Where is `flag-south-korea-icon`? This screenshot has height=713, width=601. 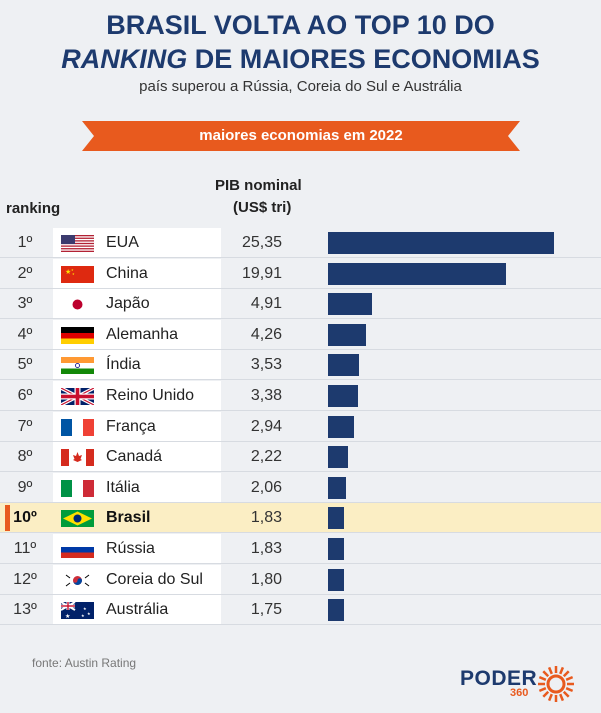
flag-south-korea-icon is located at coordinates (77, 580).